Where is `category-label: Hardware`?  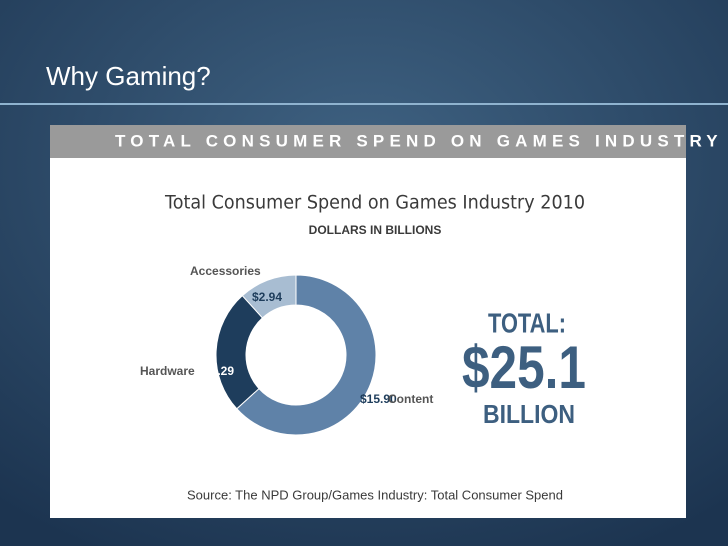 category-label: Hardware is located at coordinates (167, 371).